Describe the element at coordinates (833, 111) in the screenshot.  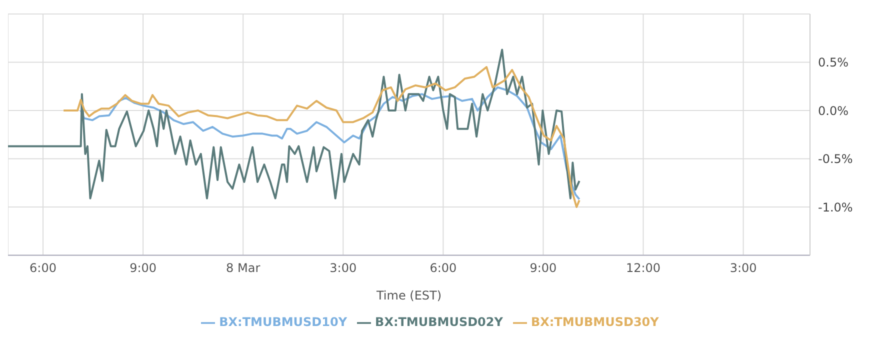
I see `y-tick-label: 0.0%` at that location.